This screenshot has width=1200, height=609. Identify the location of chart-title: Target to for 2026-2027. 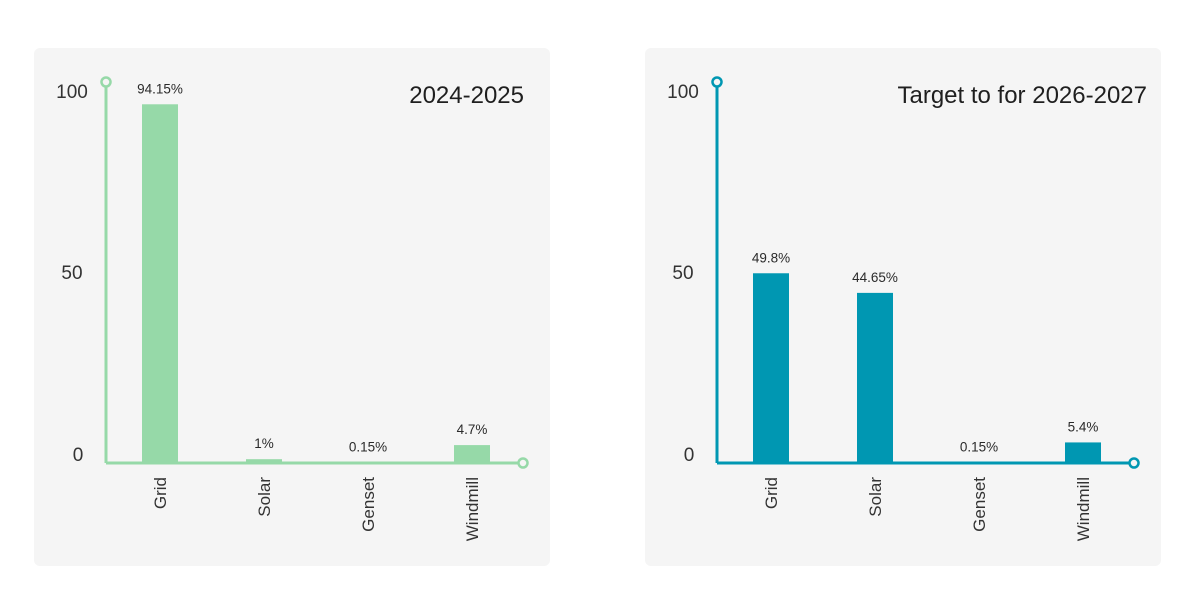
(1022, 95).